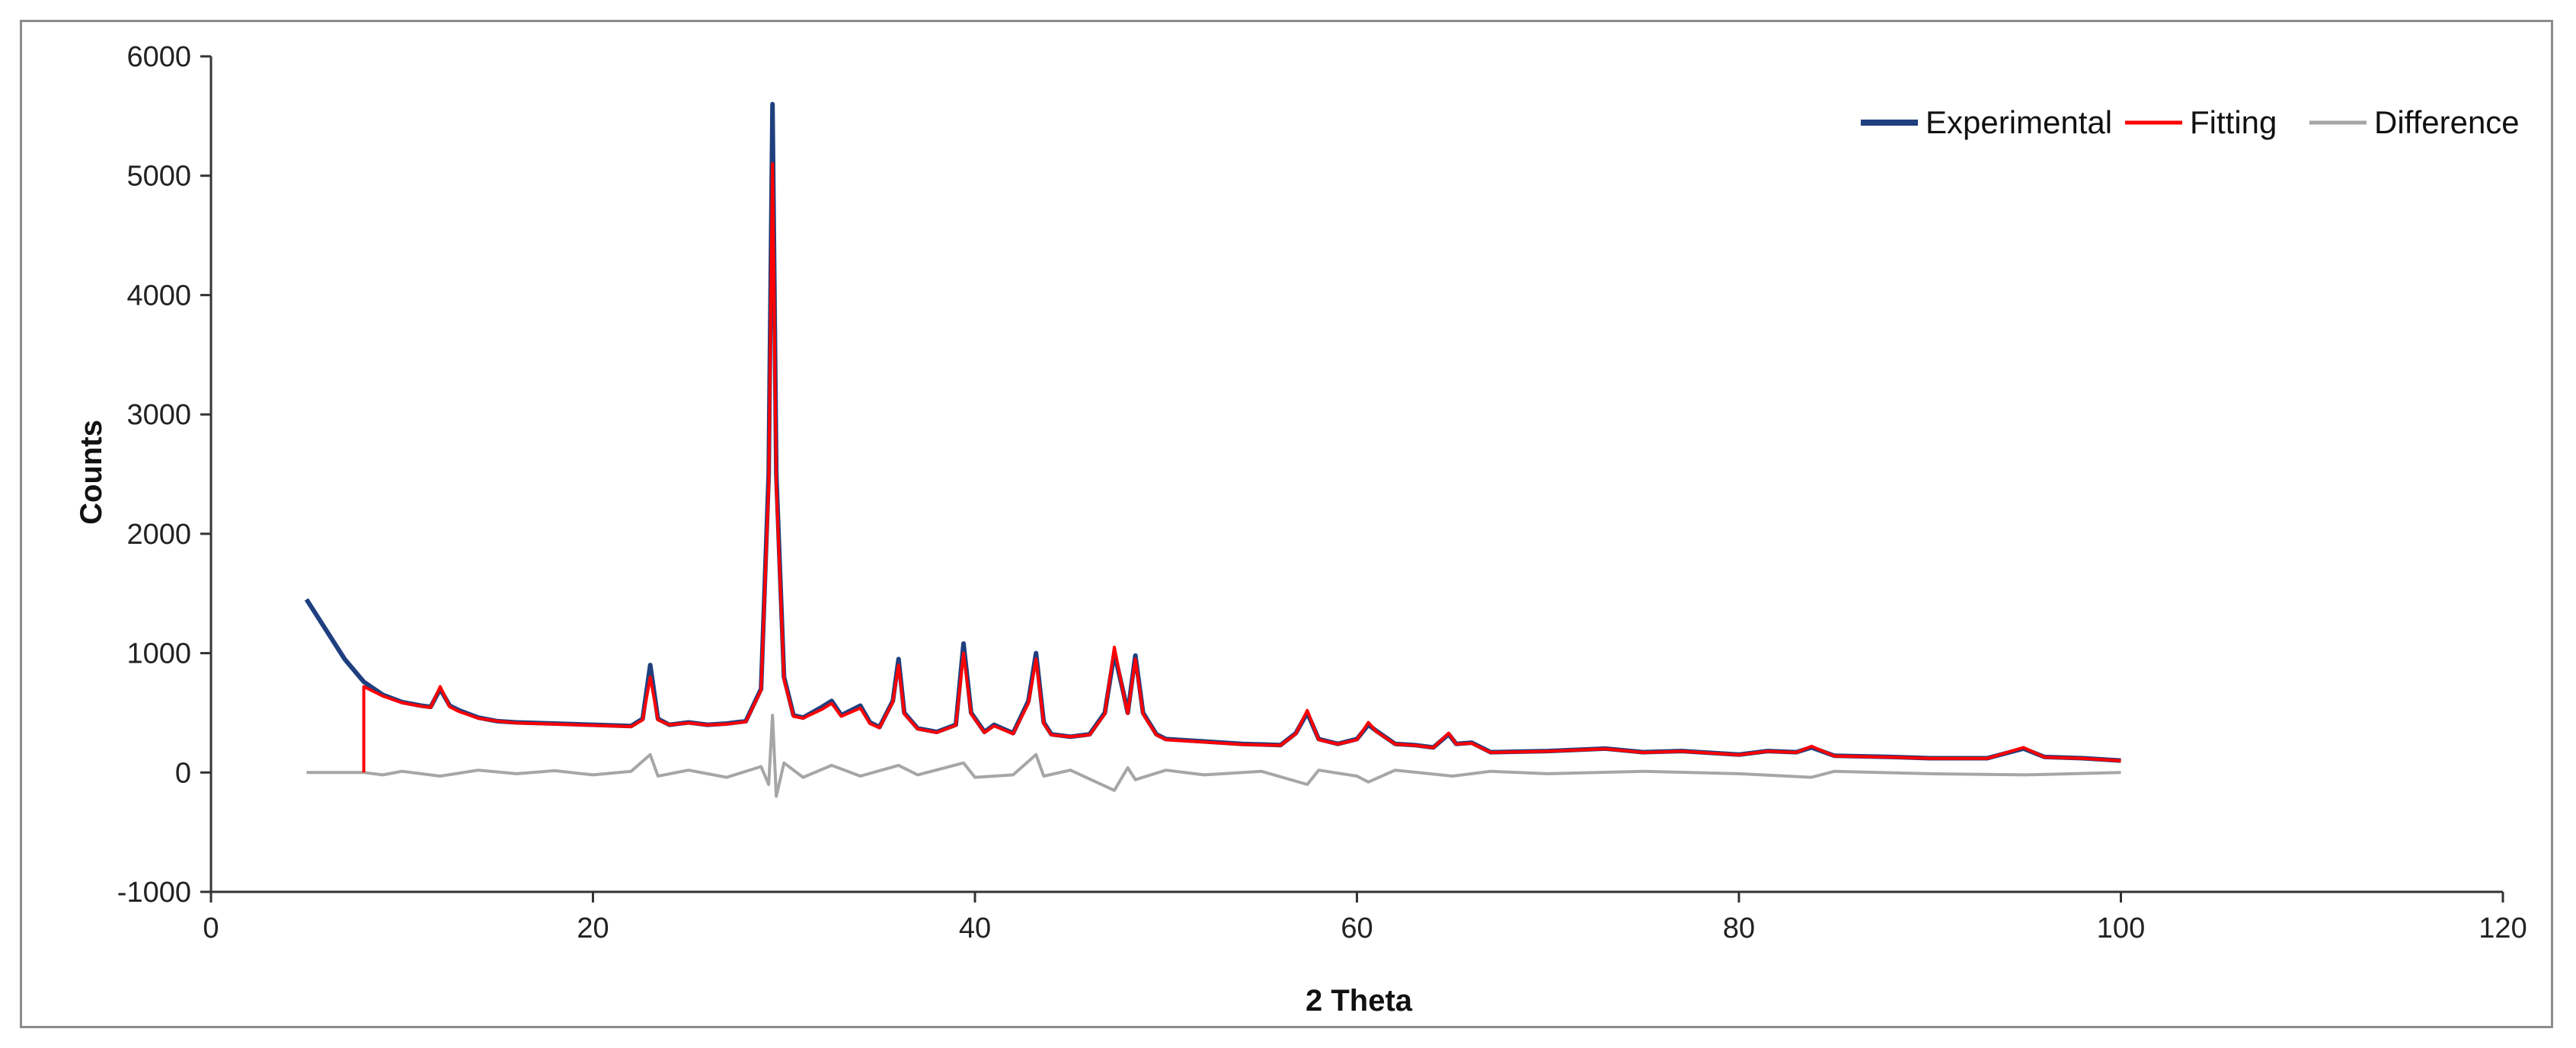  What do you see at coordinates (159, 296) in the screenshot?
I see `y-tick-label: 4000` at bounding box center [159, 296].